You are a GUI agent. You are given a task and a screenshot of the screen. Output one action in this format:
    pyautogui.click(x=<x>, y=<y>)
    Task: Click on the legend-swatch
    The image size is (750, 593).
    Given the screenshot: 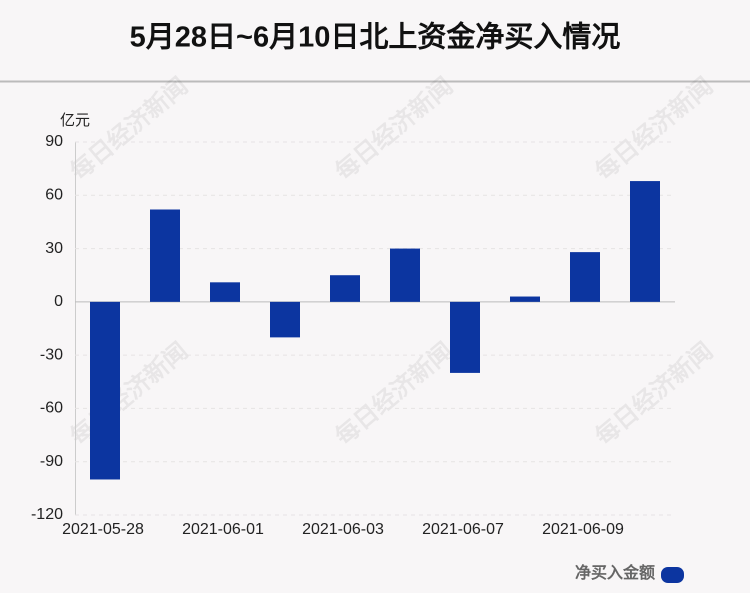 What is the action you would take?
    pyautogui.click(x=672, y=575)
    